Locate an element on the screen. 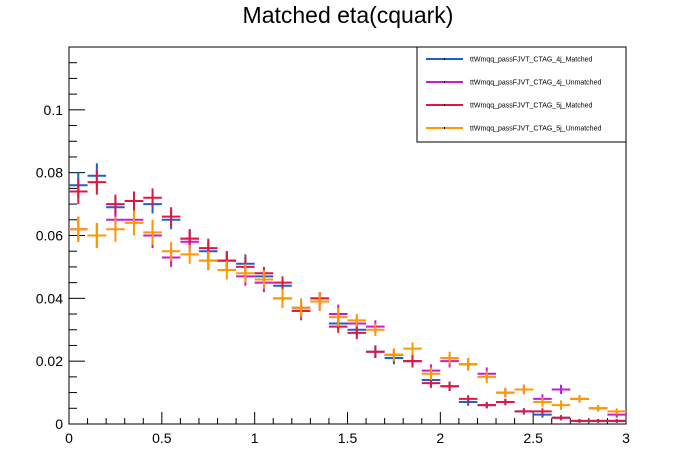  legend-label: ttWmqq_passFJVT_CTAG_4j_Matched is located at coordinates (531, 60).